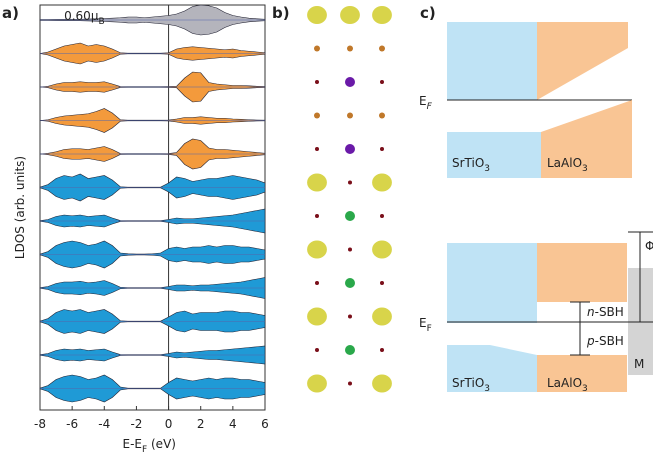 The image size is (653, 457). I want to click on panel-label: a), so click(10, 13).